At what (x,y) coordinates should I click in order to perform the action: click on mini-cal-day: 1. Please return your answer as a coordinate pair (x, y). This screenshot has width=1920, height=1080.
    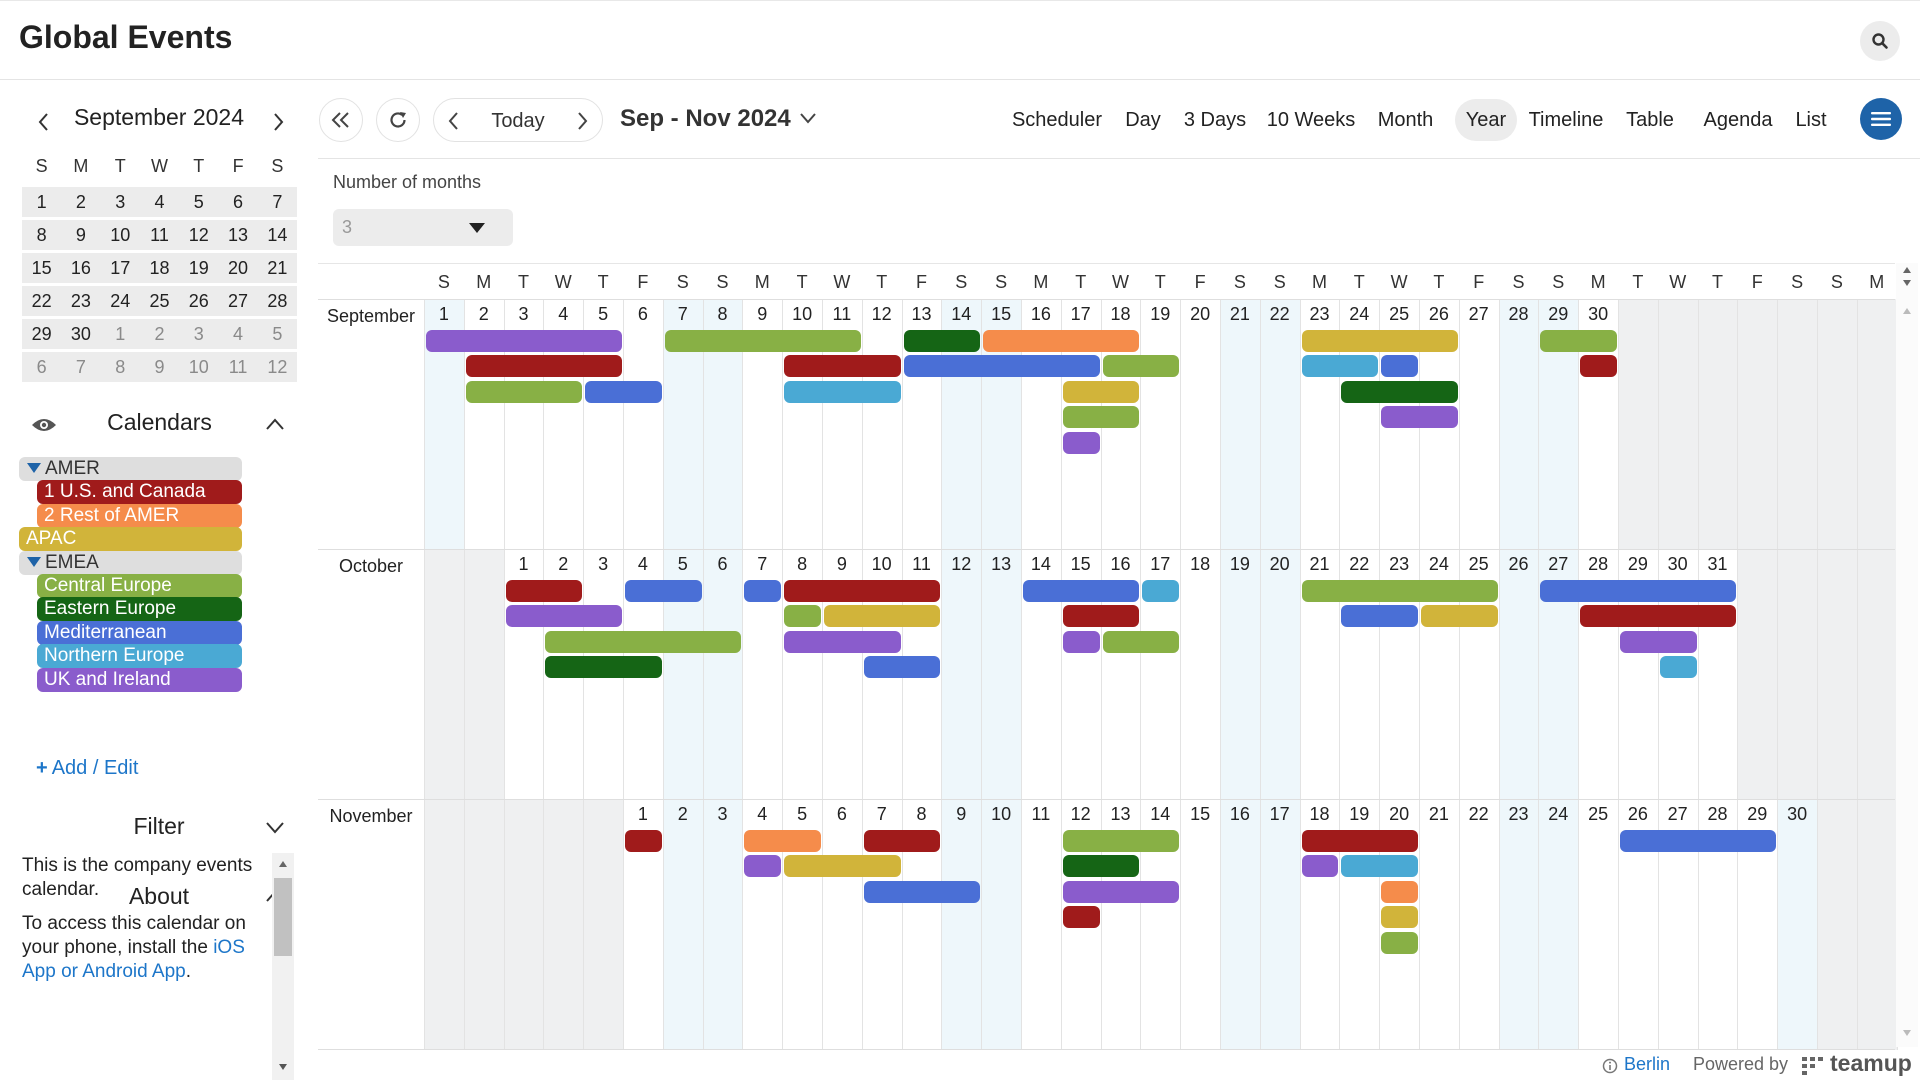
    Looking at the image, I should click on (42, 202).